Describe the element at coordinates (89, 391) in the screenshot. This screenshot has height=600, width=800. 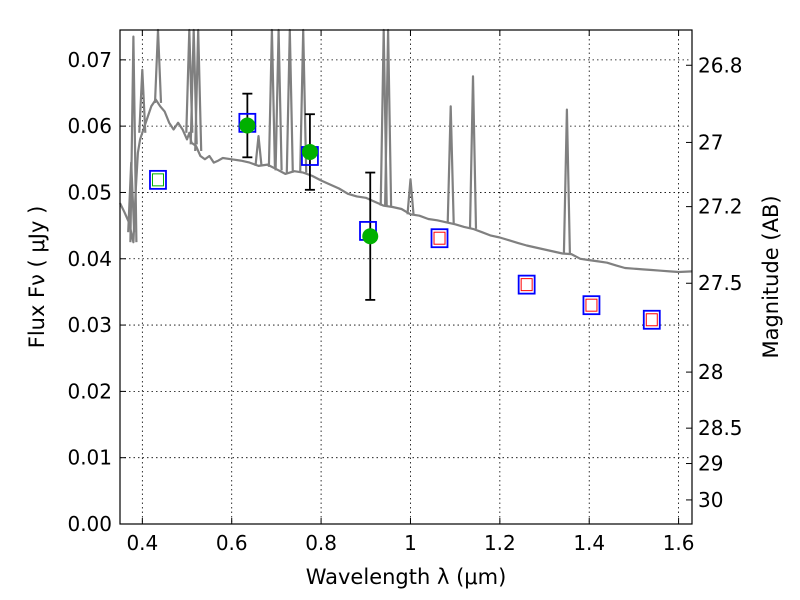
I see `y-tick-label: 0.02` at that location.